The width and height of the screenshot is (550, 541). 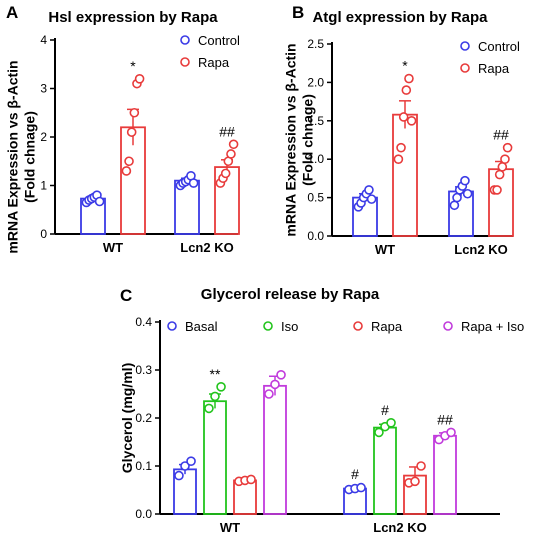 What do you see at coordinates (43, 137) in the screenshot?
I see `y-tick-label: 2` at bounding box center [43, 137].